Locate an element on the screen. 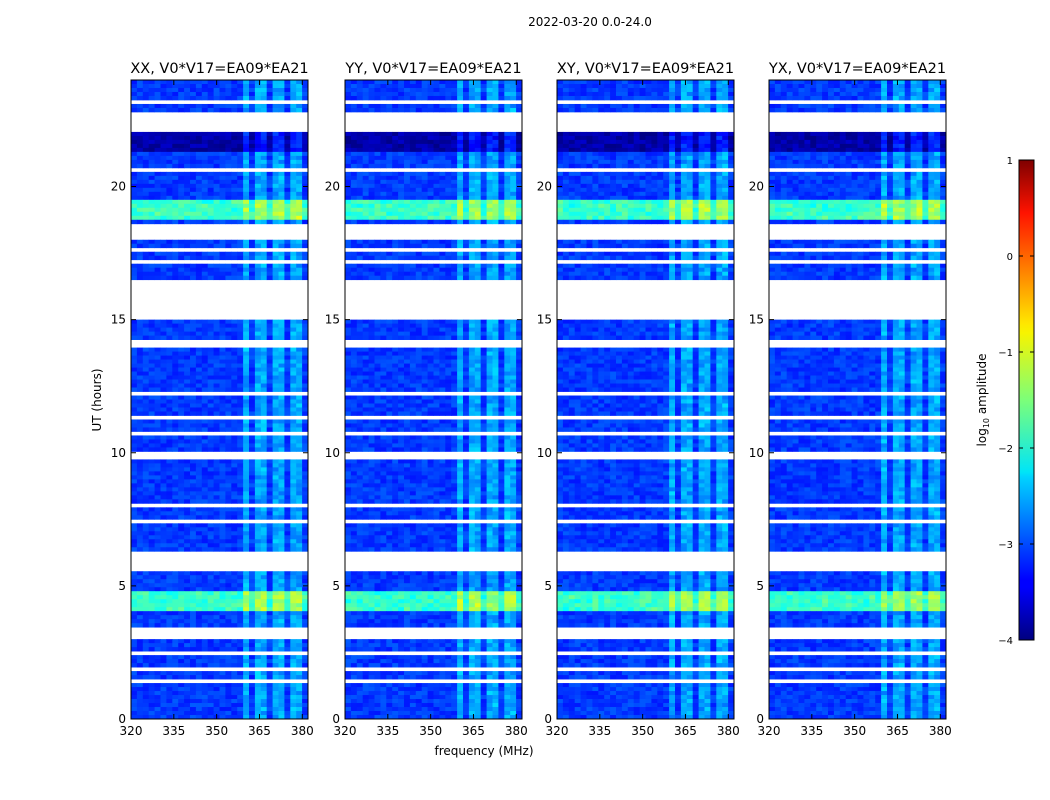  x-axis-label: frequency (MHz) is located at coordinates (483, 751).